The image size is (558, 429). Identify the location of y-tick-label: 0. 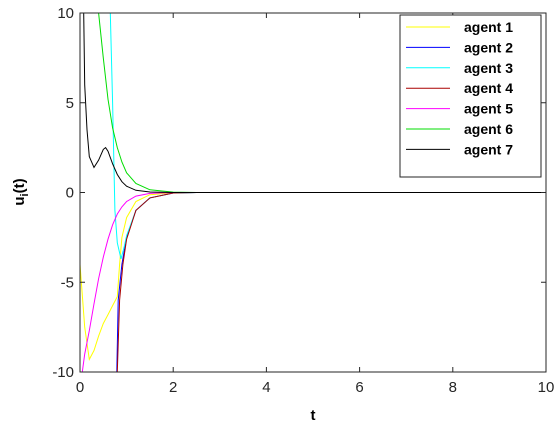
(70, 193).